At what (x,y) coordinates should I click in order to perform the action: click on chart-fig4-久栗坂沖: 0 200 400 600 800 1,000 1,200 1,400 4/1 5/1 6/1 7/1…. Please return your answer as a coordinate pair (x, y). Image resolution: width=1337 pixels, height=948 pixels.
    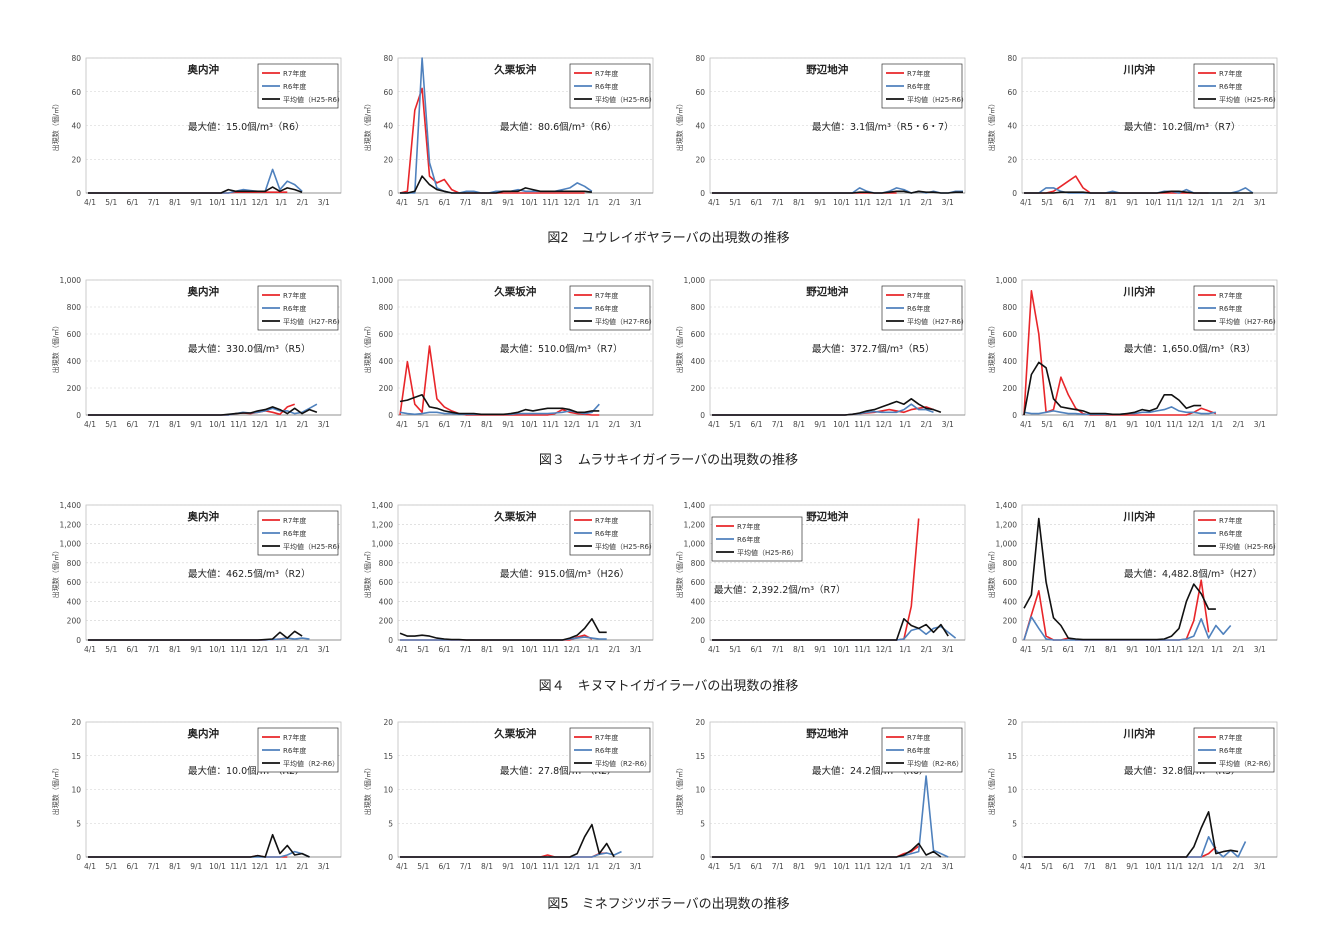
    Looking at the image, I should click on (509, 577).